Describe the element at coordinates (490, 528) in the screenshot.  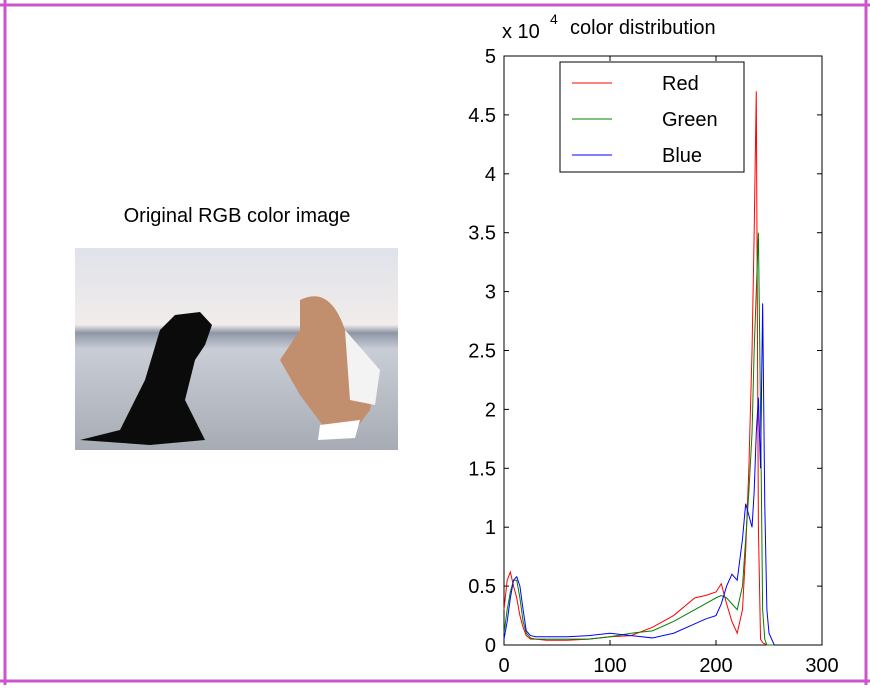
I see `y-tick-label: 1` at that location.